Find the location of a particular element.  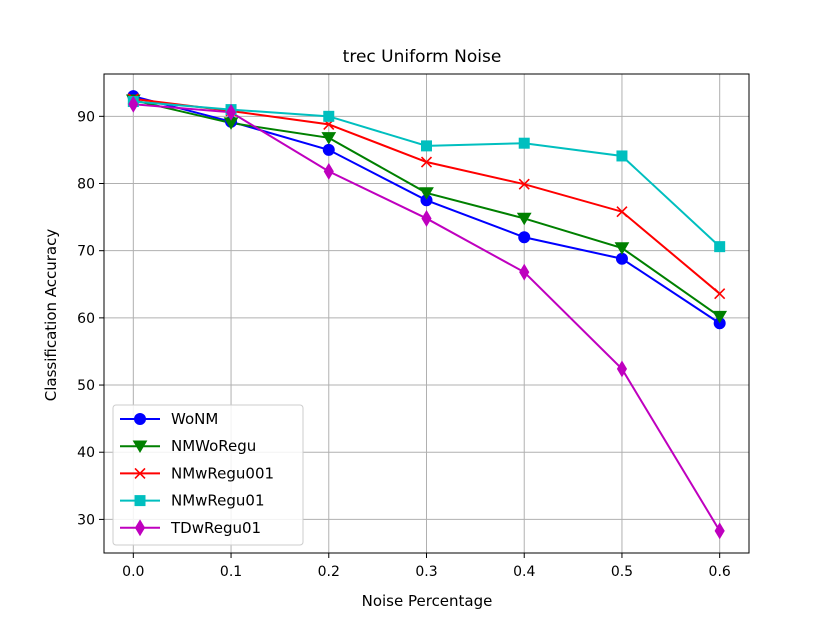

x-tick-label: 0.5 is located at coordinates (622, 572).